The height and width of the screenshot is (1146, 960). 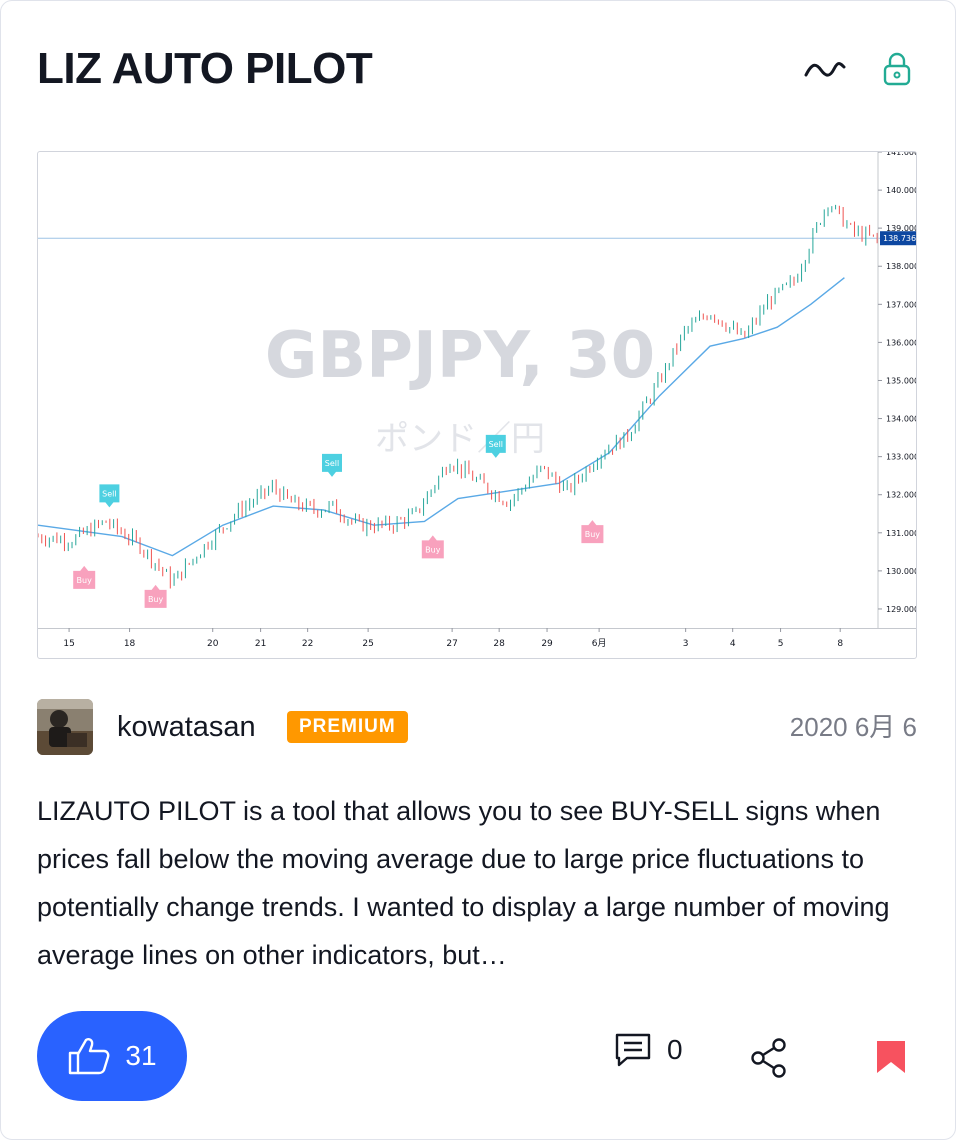 What do you see at coordinates (89, 1056) in the screenshot?
I see `thumbs-up-icon` at bounding box center [89, 1056].